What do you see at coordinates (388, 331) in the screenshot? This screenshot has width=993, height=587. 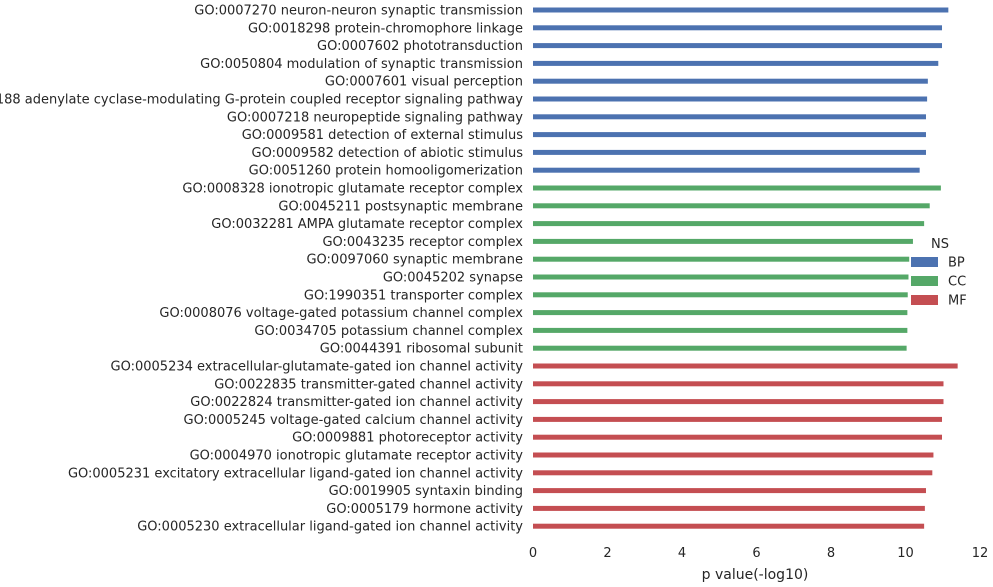 I see `category-label: GO:0034705 potassium channel complex` at bounding box center [388, 331].